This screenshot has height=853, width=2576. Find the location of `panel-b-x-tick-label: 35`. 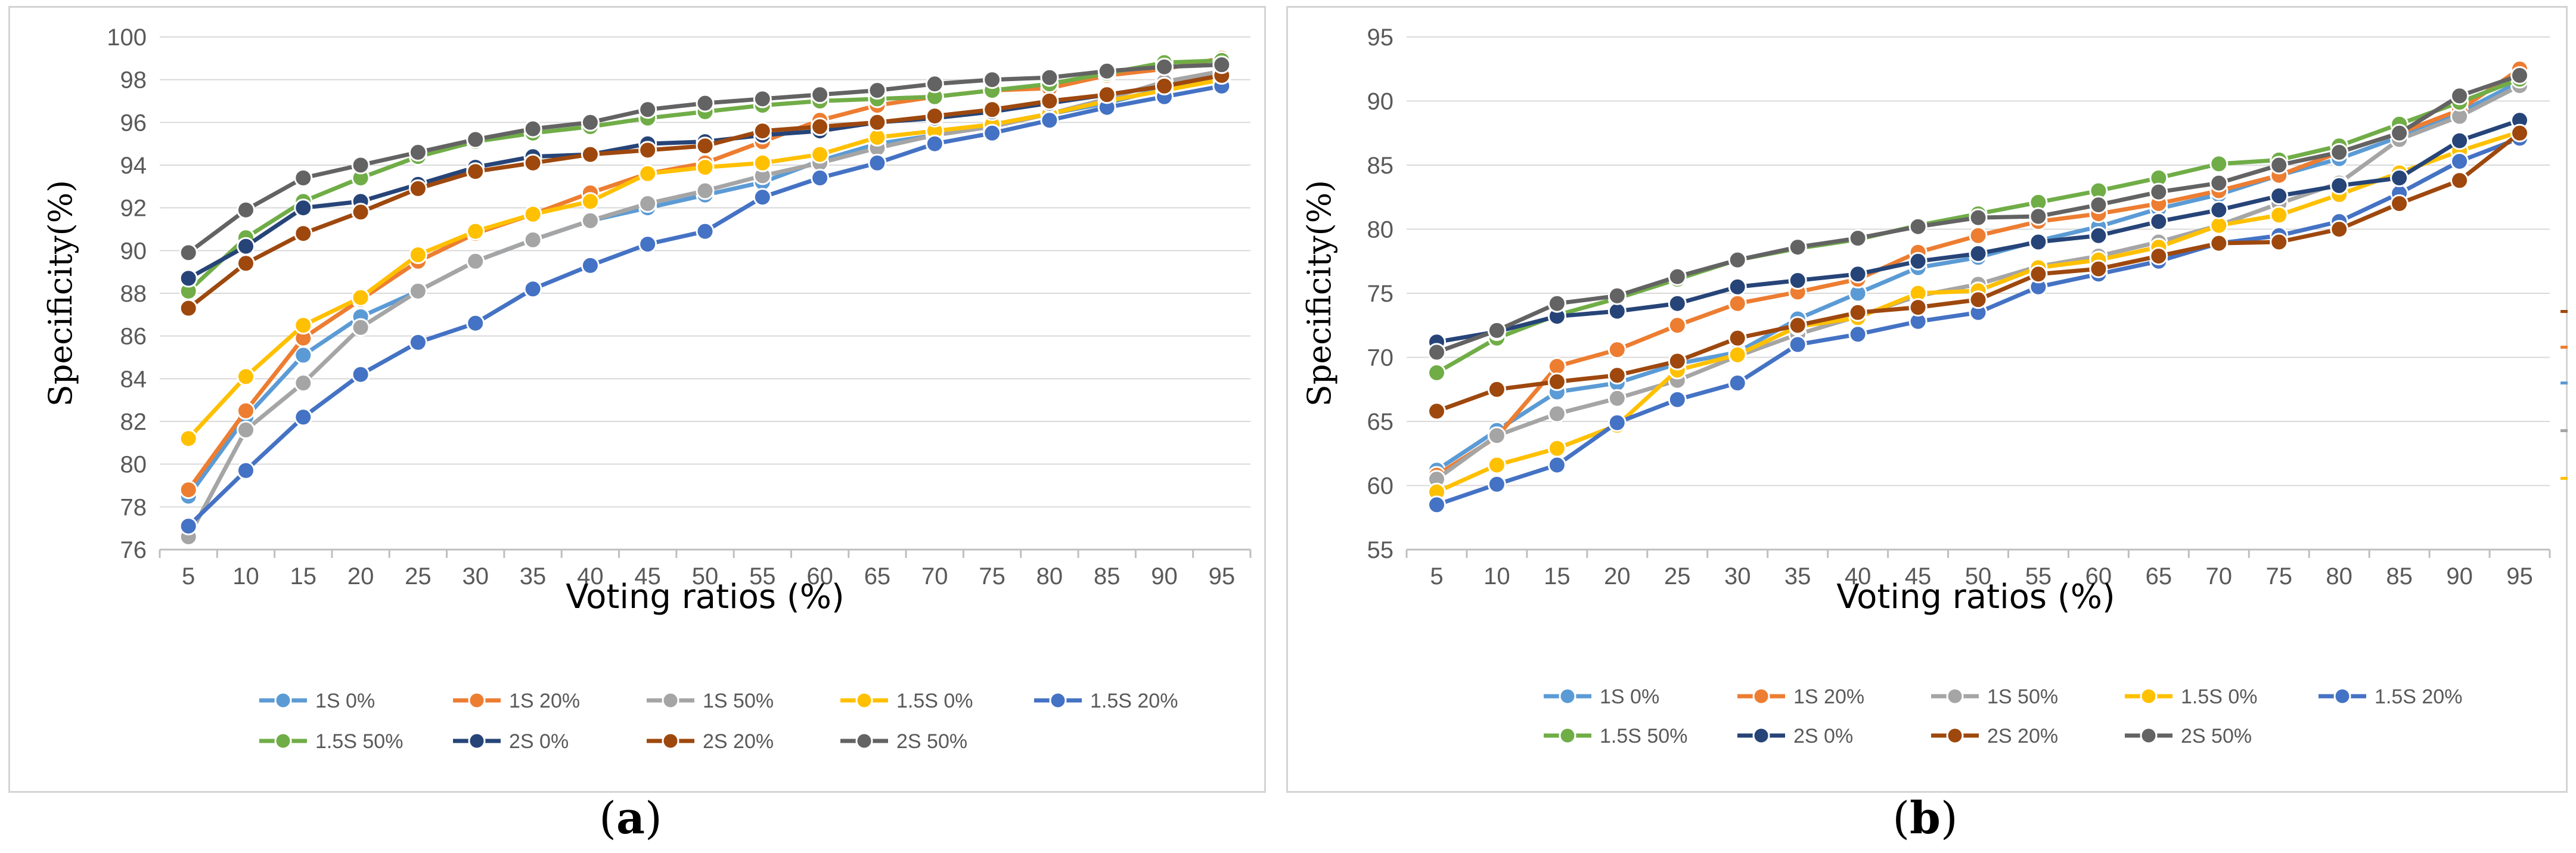

panel-b-x-tick-label: 35 is located at coordinates (1797, 576).